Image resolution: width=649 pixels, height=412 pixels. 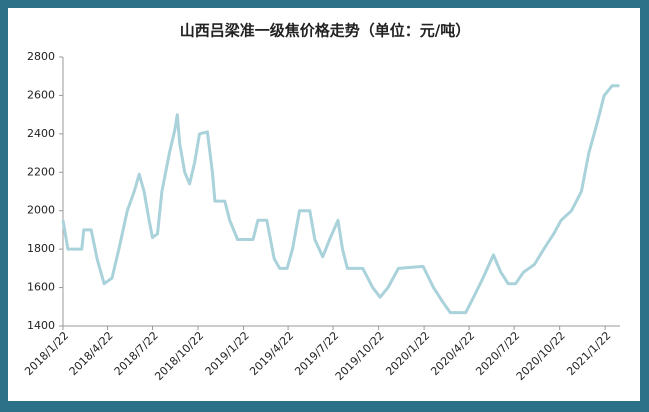 What do you see at coordinates (41, 171) in the screenshot?
I see `y-tick-label: 2200` at bounding box center [41, 171].